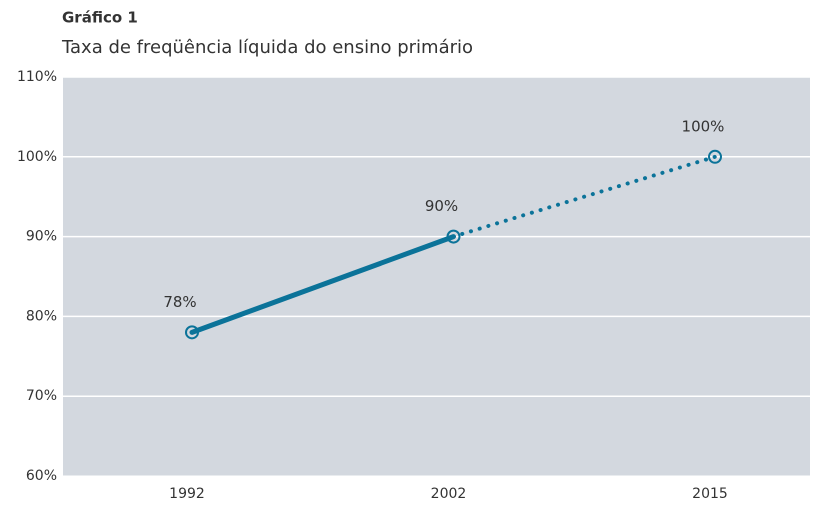 This screenshot has height=505, width=824. Describe the element at coordinates (37, 77) in the screenshot. I see `y-tick-label: 110%` at that location.